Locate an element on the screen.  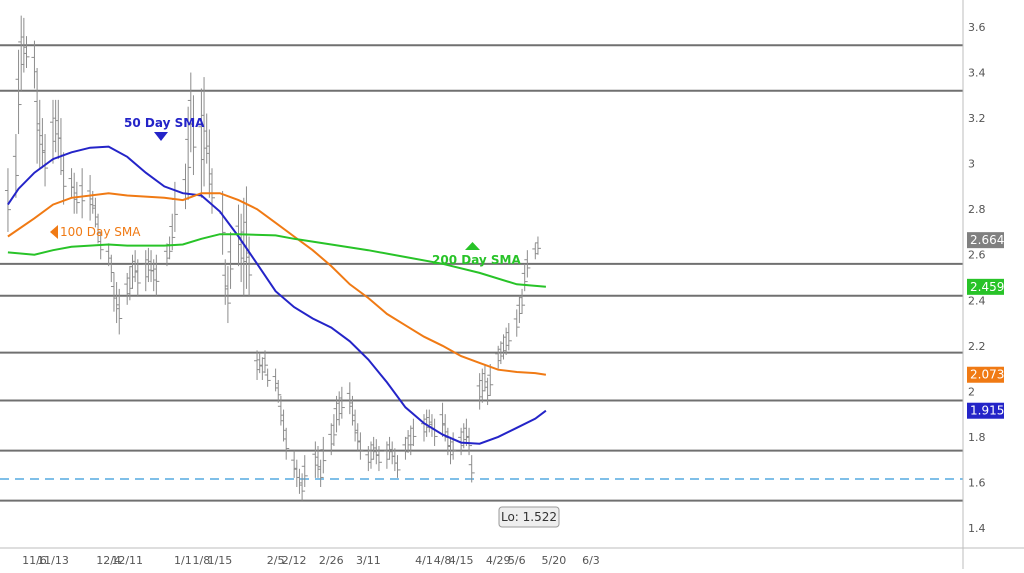
down-triangle-icon is located at coordinates (161, 136).